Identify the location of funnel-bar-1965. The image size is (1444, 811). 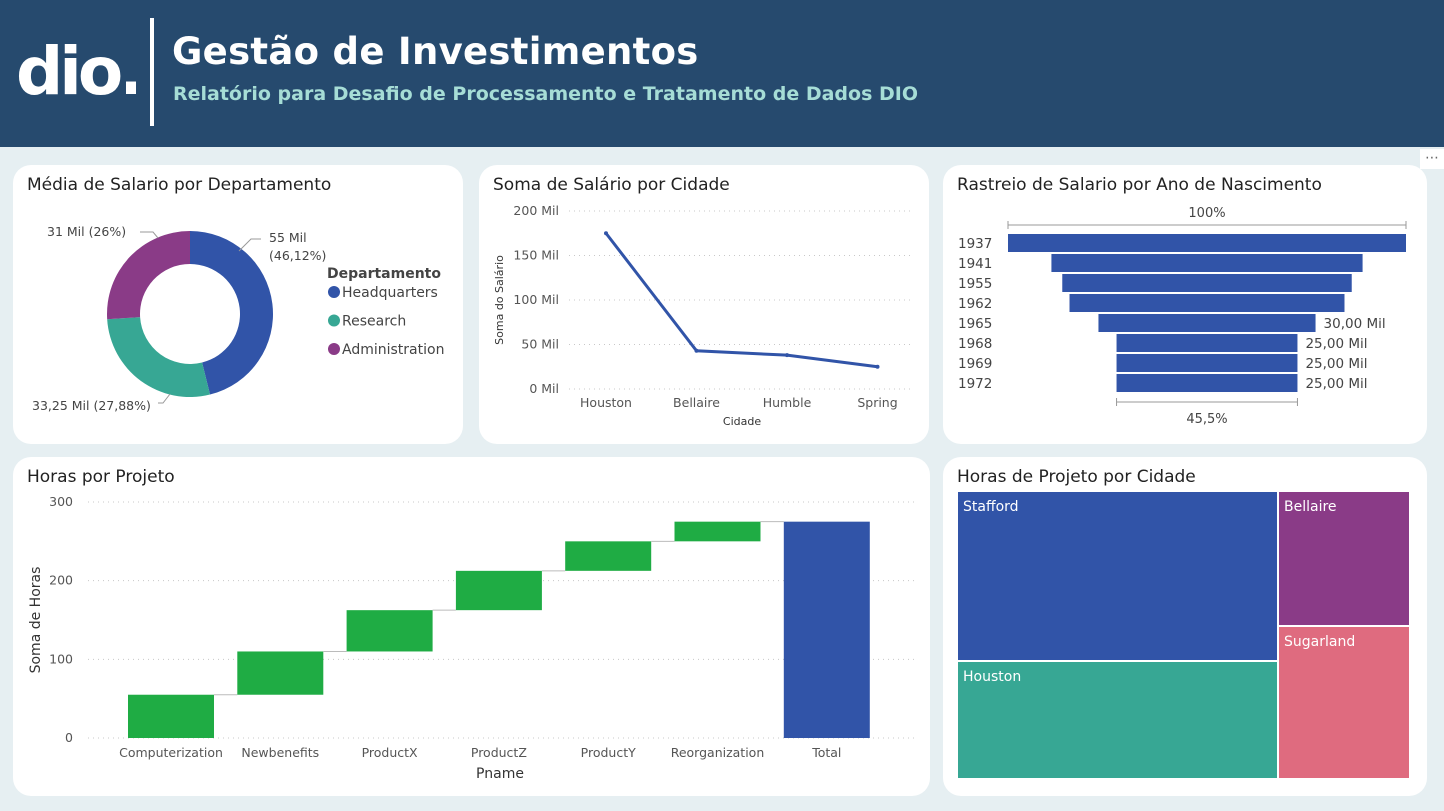
(1207, 323).